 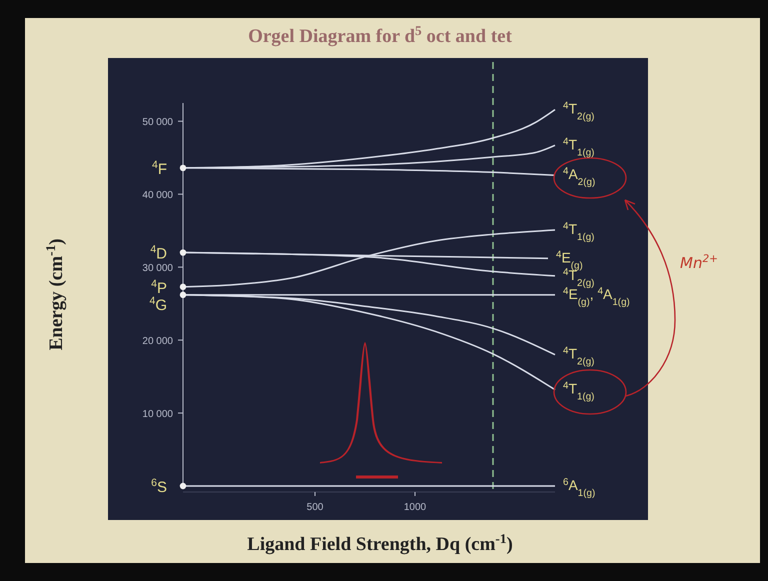 What do you see at coordinates (159, 168) in the screenshot?
I see `series-label: $^{4}$F` at bounding box center [159, 168].